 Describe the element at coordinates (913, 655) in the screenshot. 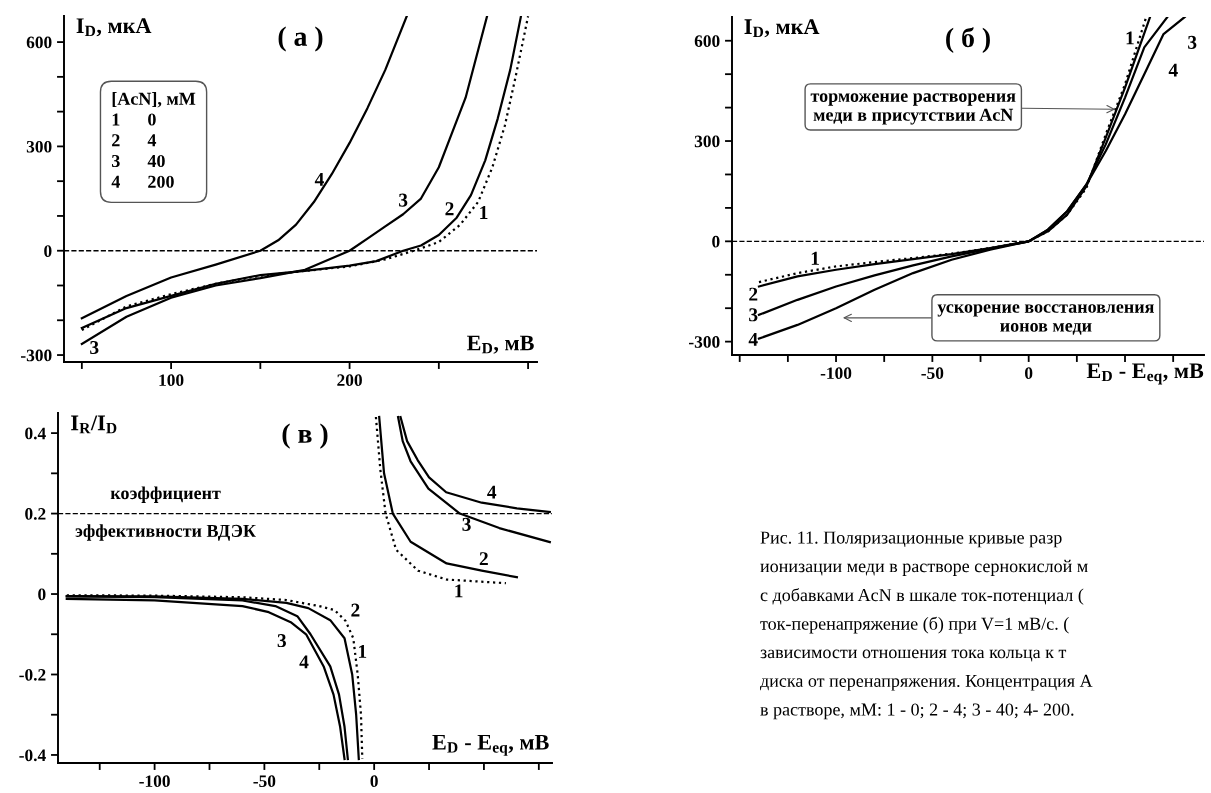

I see `text: зависимости отношения тока кольца к т` at that location.